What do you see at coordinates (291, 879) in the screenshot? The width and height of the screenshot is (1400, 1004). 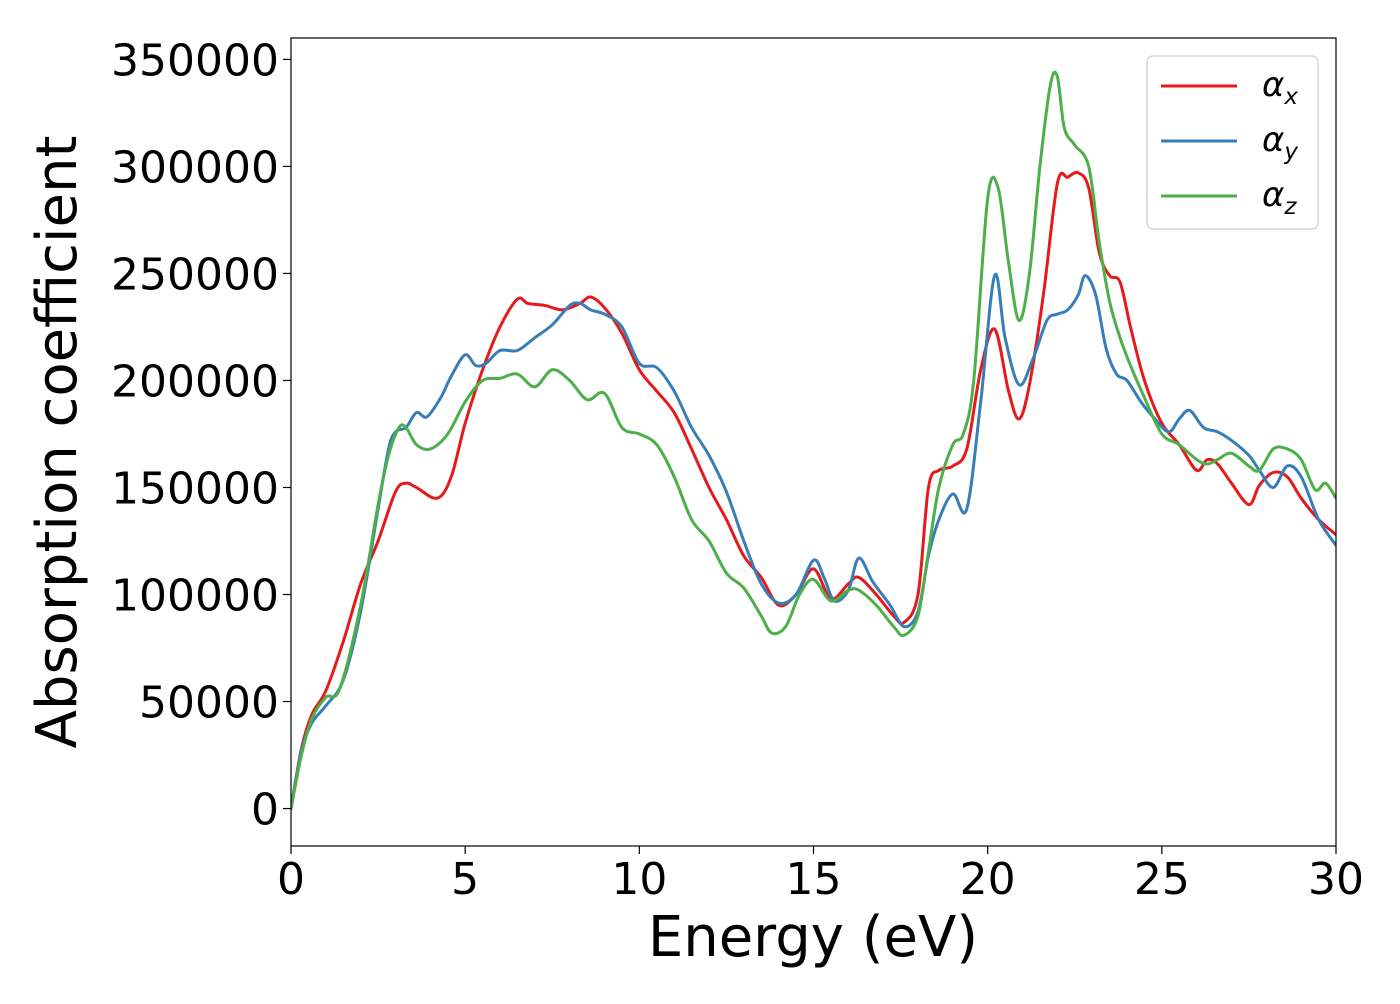 I see `x-tick-label: 0` at bounding box center [291, 879].